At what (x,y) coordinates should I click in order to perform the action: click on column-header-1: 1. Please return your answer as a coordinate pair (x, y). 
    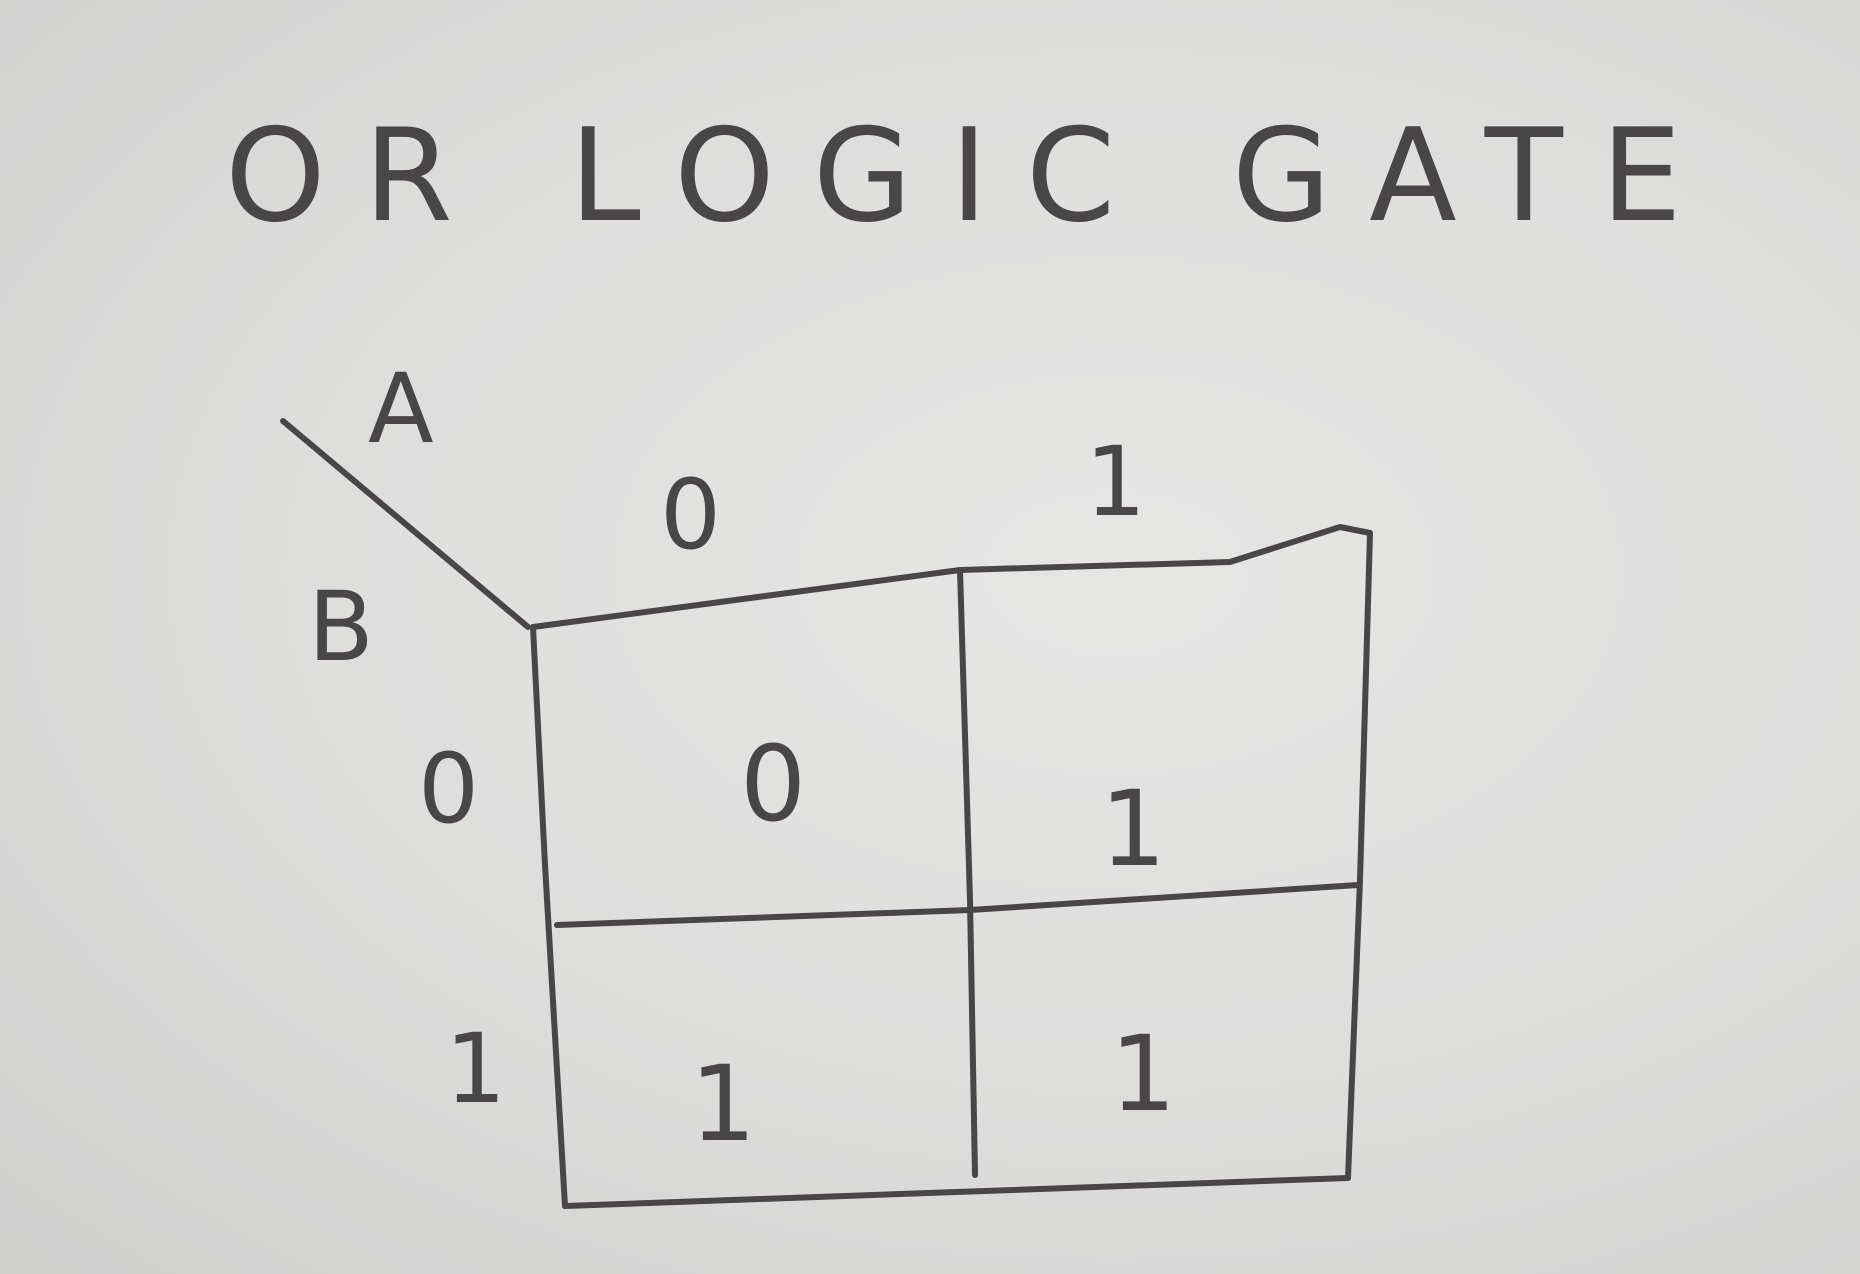
    Looking at the image, I should click on (1115, 482).